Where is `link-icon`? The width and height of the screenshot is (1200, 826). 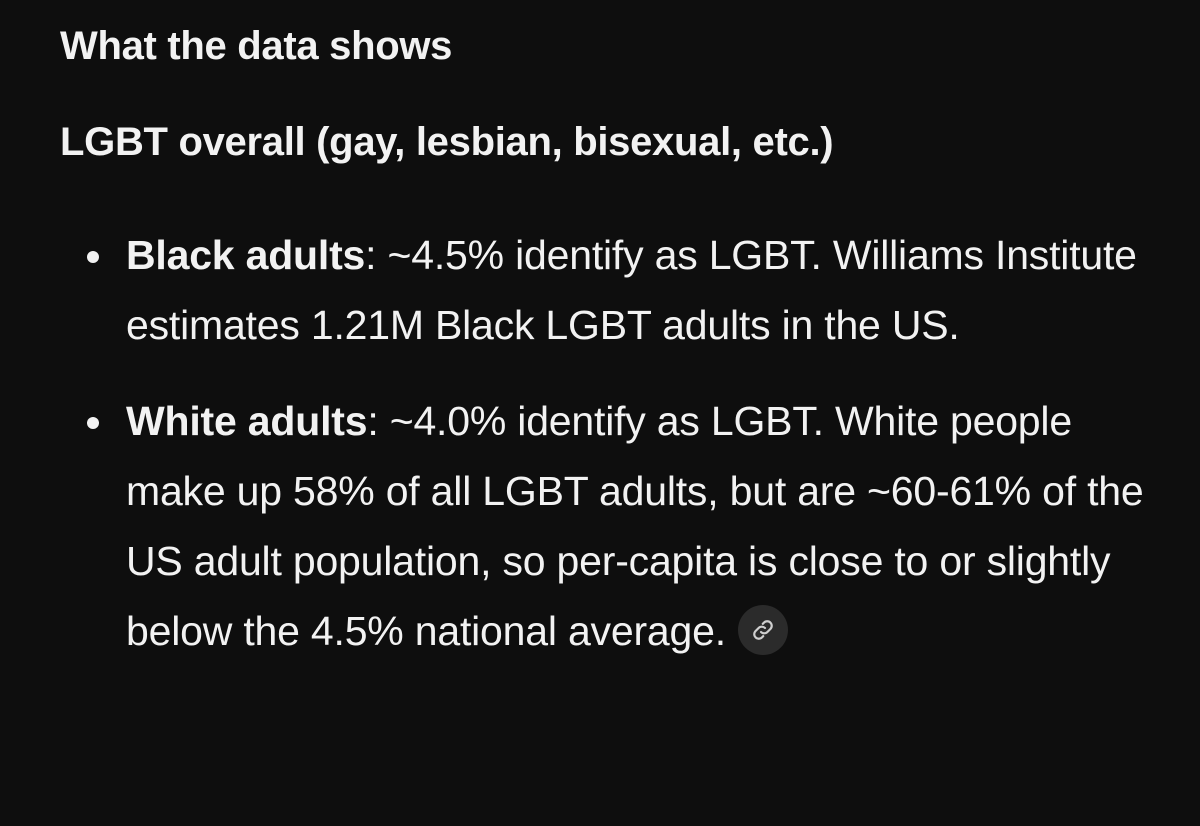 link-icon is located at coordinates (763, 630).